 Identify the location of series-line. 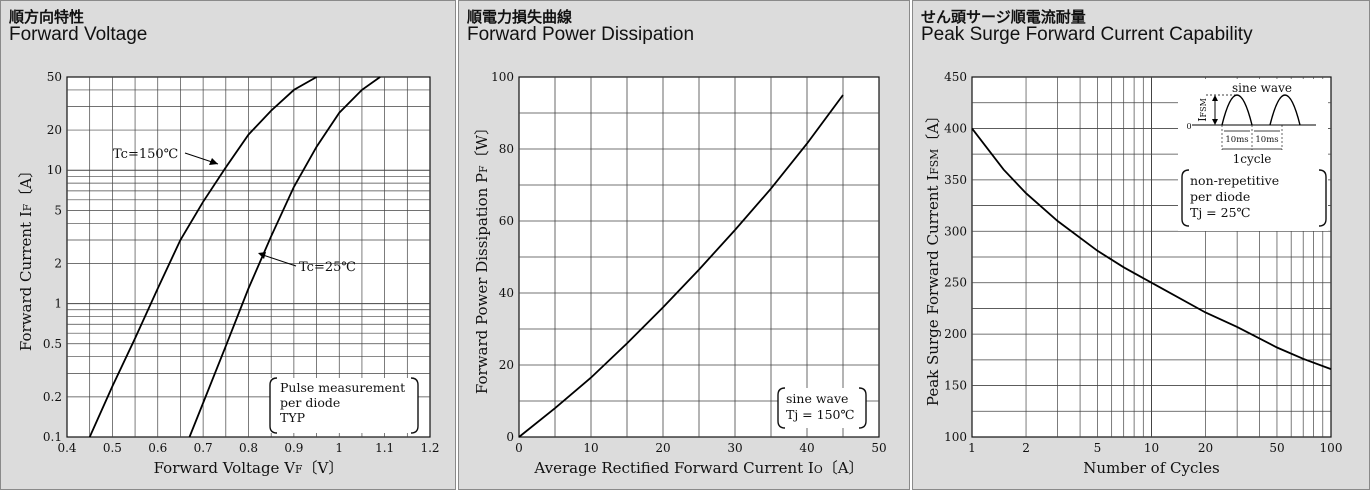
(1151, 248).